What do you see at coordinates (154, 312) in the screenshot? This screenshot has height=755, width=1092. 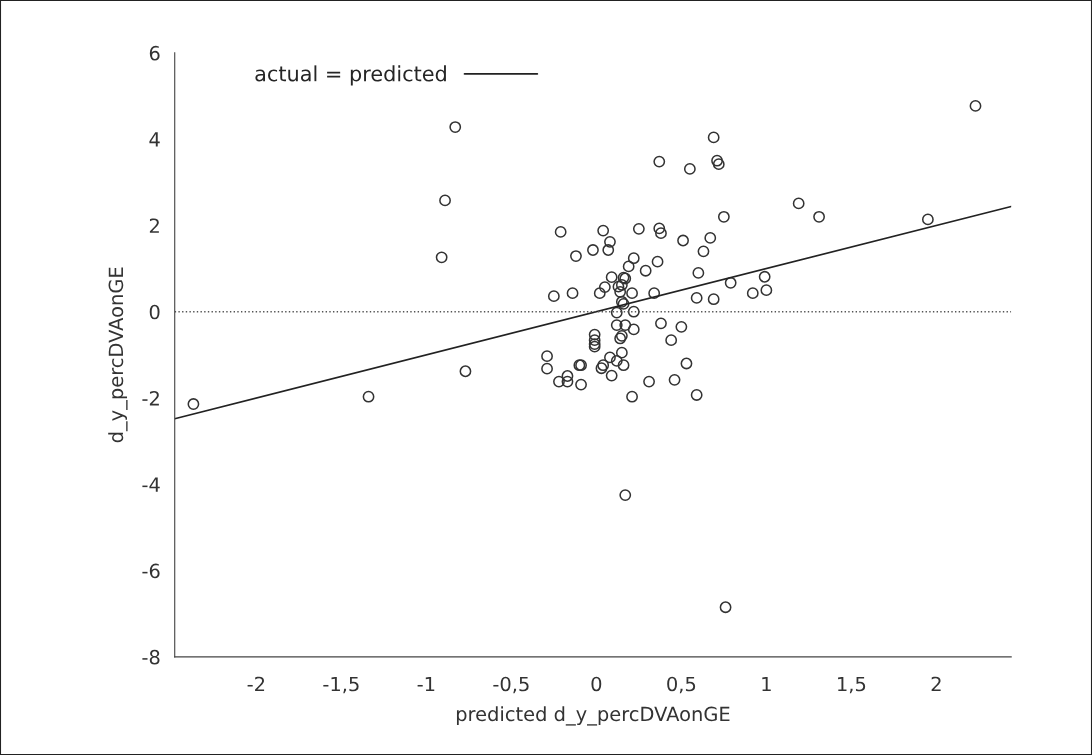 I see `y-tick-label: 0` at bounding box center [154, 312].